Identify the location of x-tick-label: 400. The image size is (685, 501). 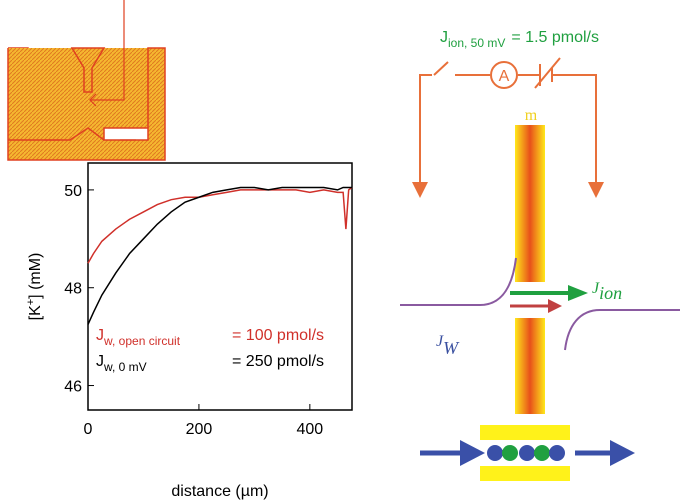
(309, 429).